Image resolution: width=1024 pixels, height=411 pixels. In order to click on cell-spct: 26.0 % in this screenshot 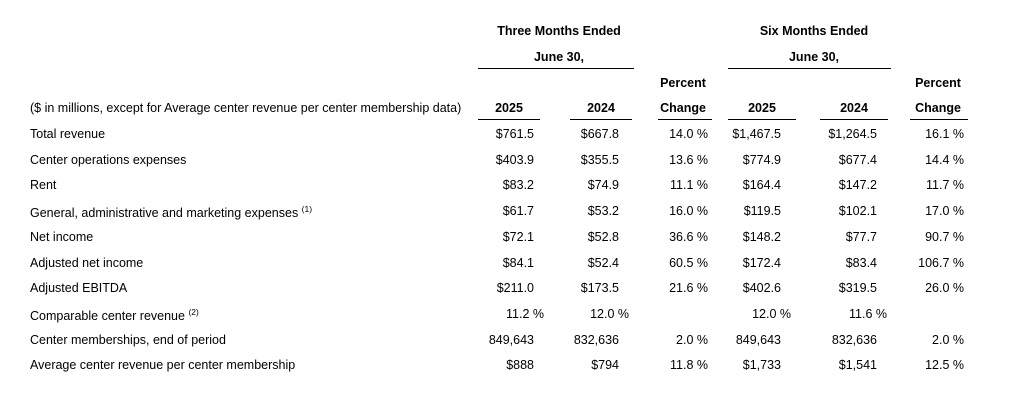, I will do `click(944, 288)`.